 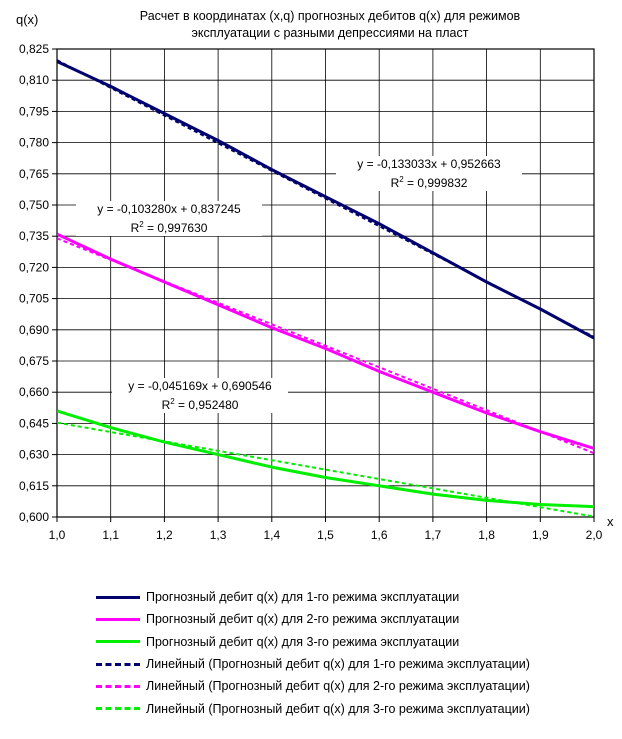 What do you see at coordinates (486, 535) in the screenshot?
I see `x-tick-label: 1,8` at bounding box center [486, 535].